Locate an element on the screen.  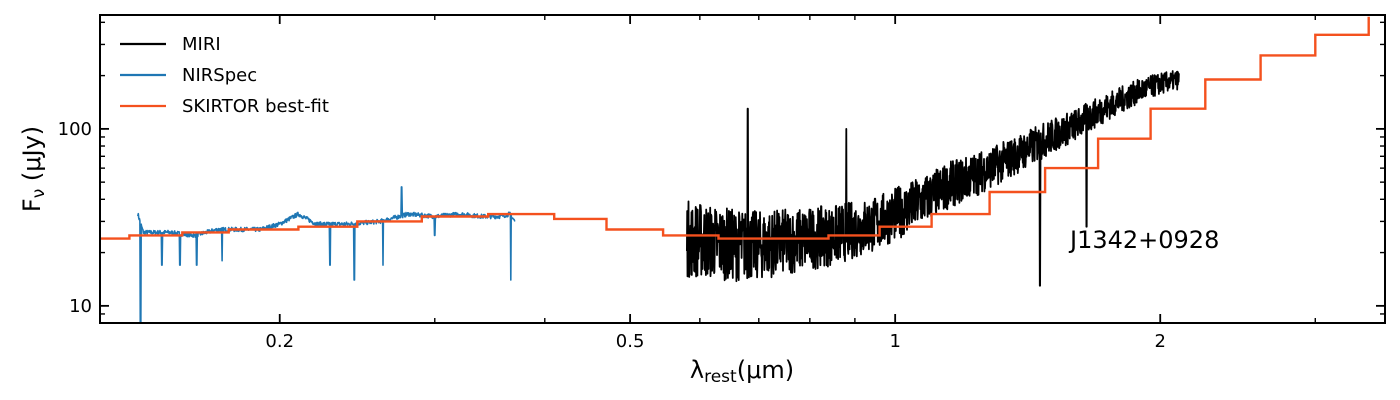
y-axis-label: Fν (μJy) is located at coordinates (33, 169).